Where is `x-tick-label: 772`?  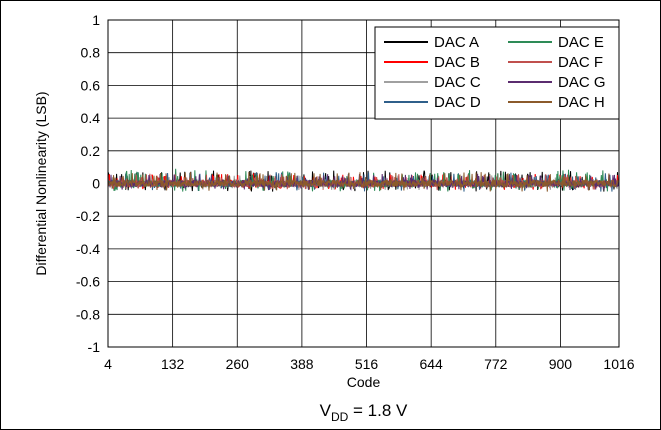
x-tick-label: 772 is located at coordinates (496, 364).